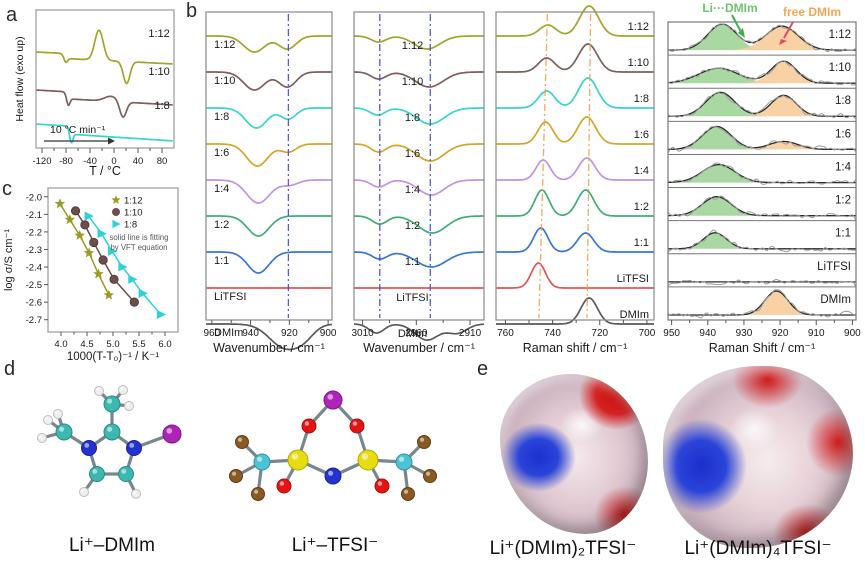 This screenshot has width=865, height=570. I want to click on panel-letter-b: b, so click(192, 11).